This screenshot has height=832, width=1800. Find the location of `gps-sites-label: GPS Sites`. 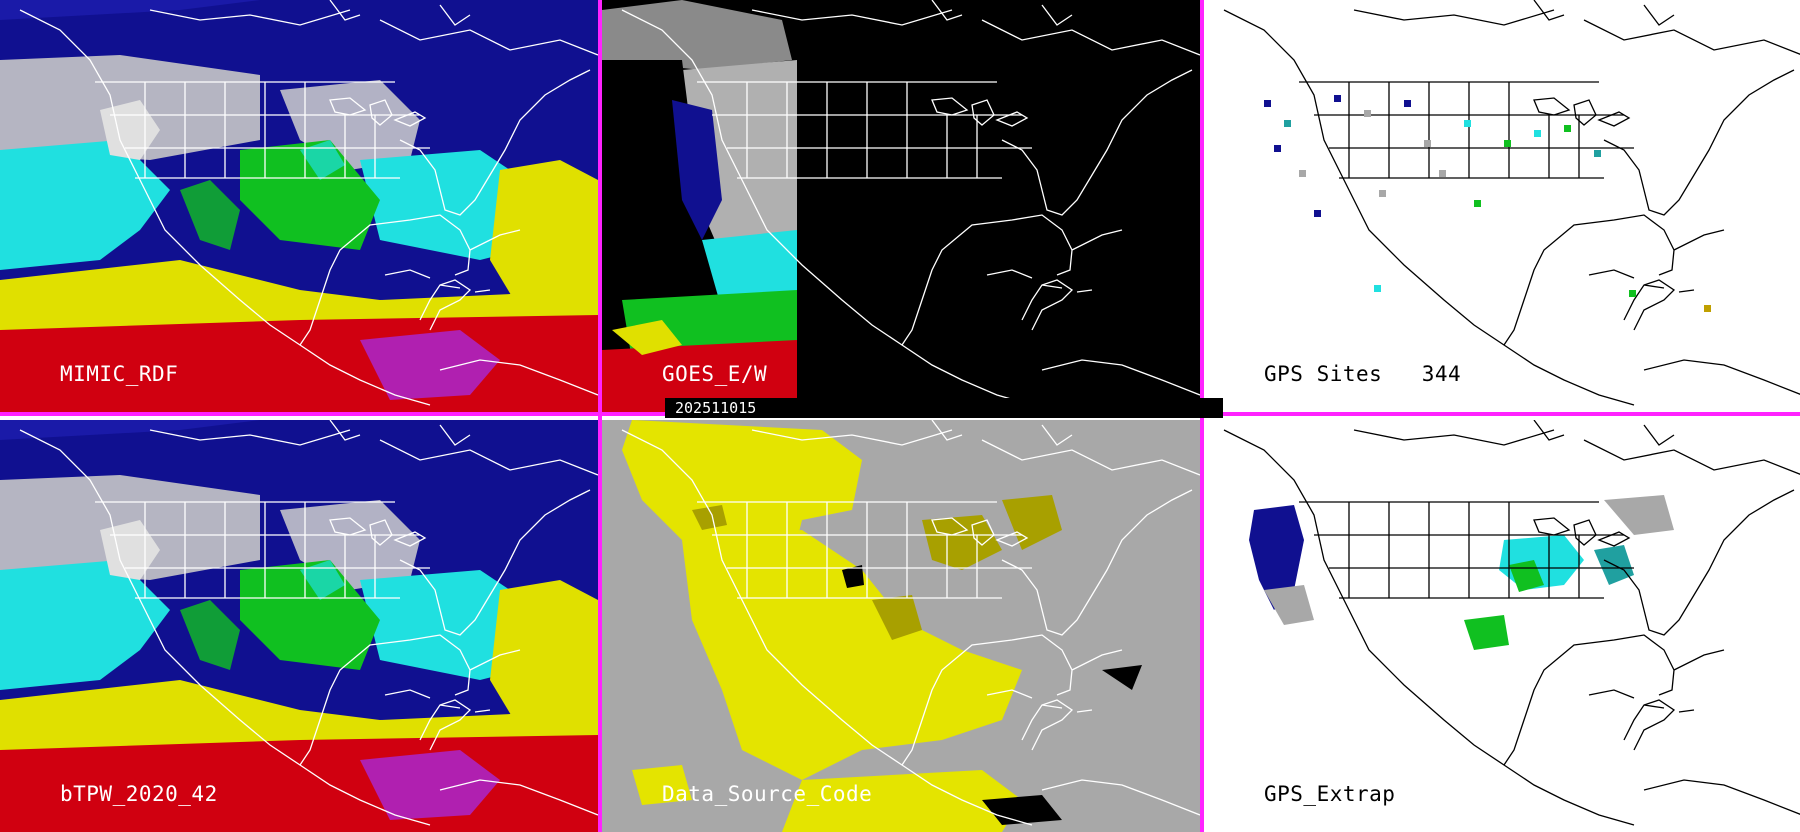

gps-sites-label: GPS Sites is located at coordinates (1323, 374).